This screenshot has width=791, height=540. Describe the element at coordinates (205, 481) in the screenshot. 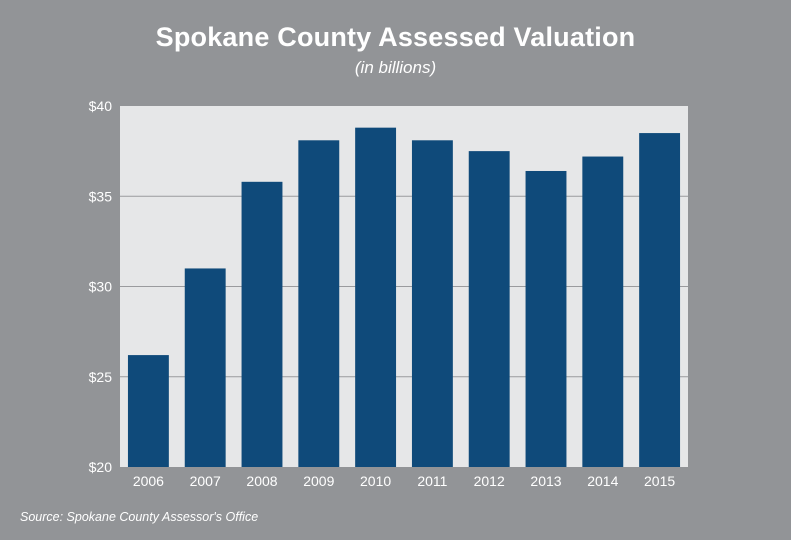

I see `x-tick-label: 2007` at that location.